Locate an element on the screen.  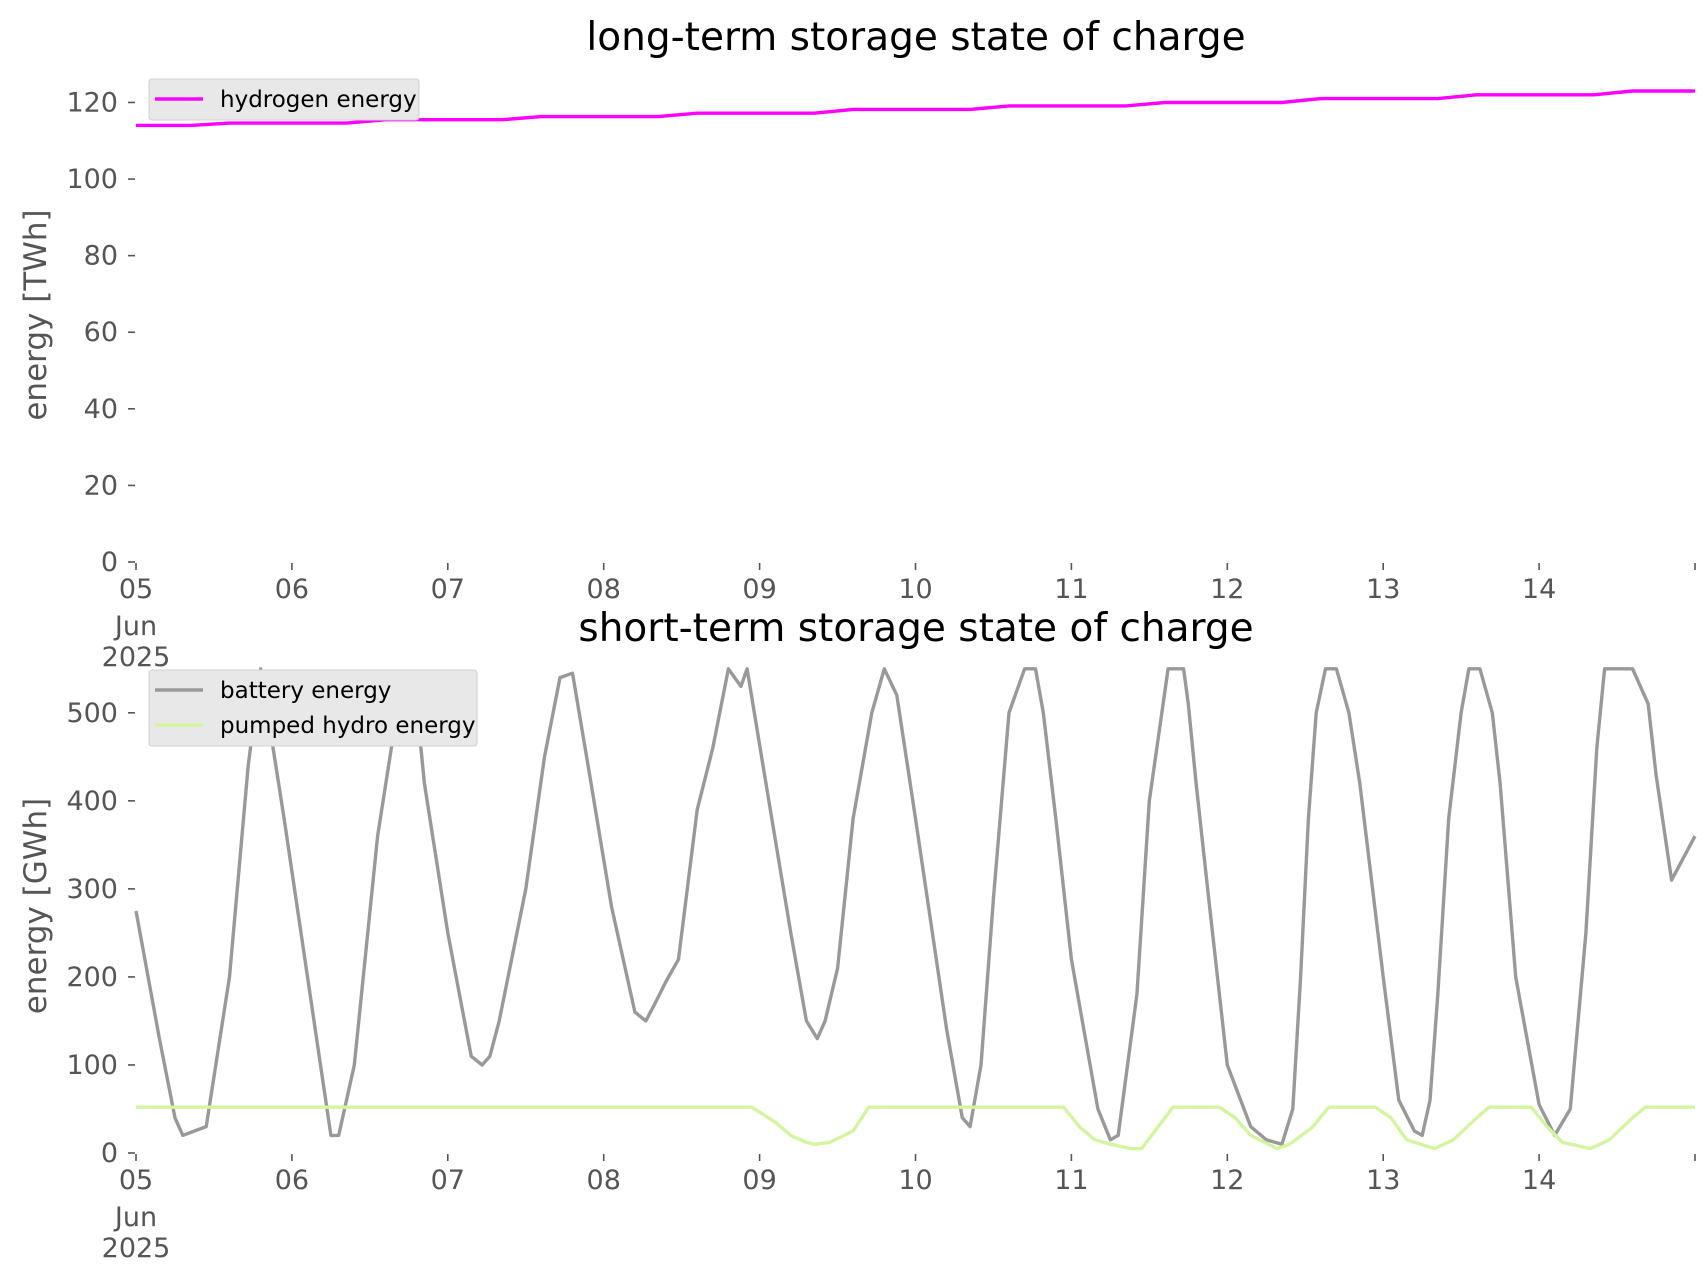
legend: battery energy pumped hydro energy is located at coordinates (313, 708).